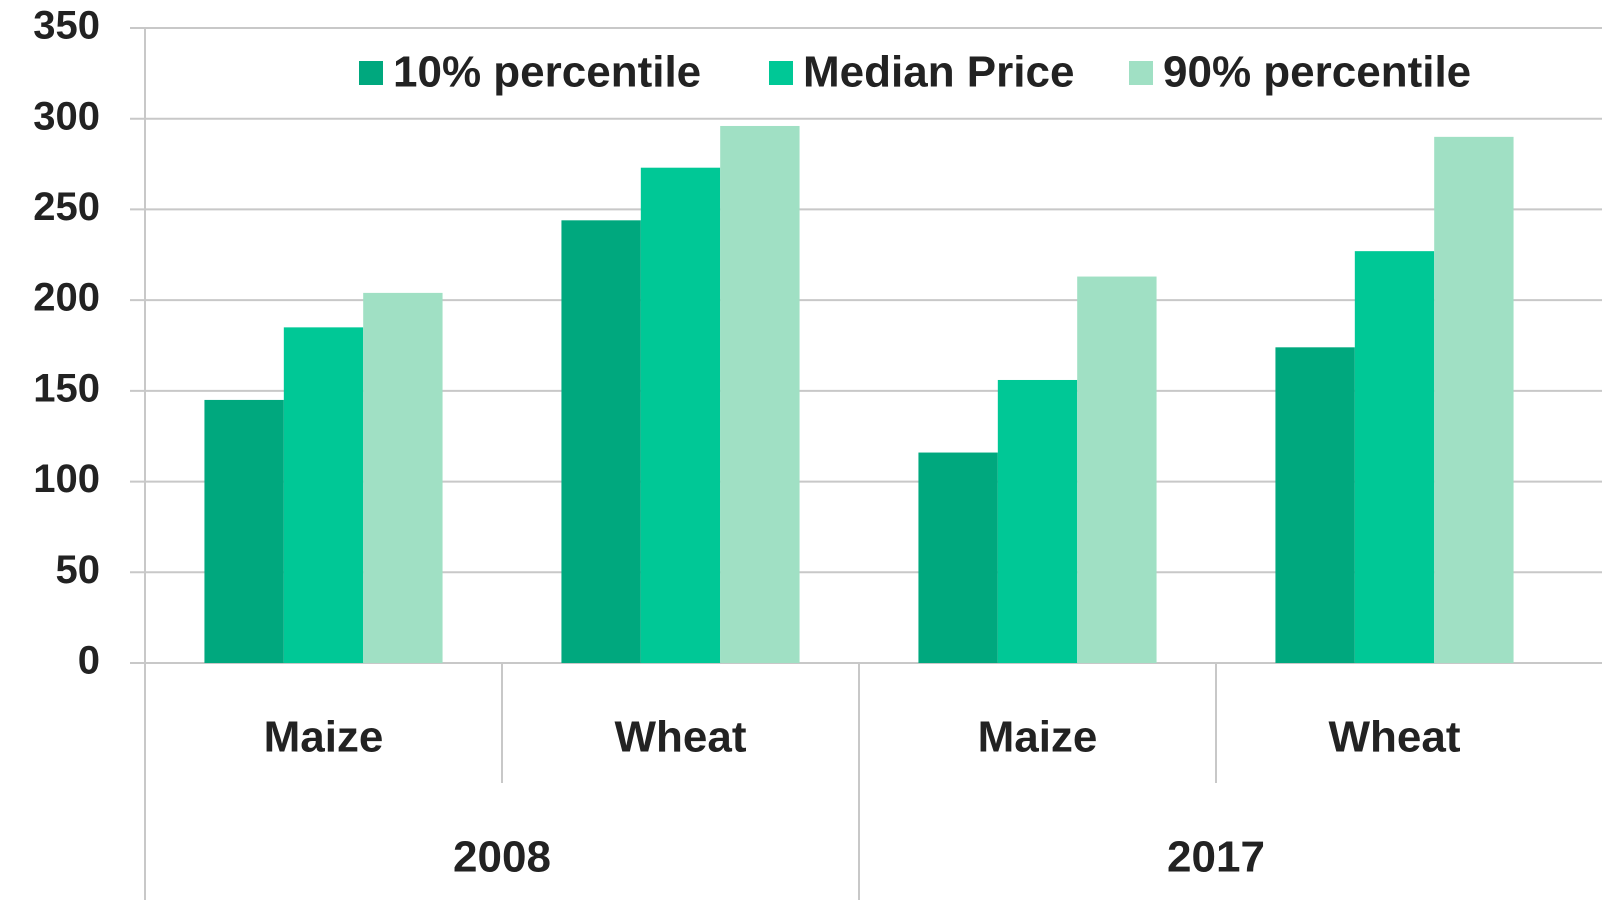 The width and height of the screenshot is (1602, 922). What do you see at coordinates (66, 26) in the screenshot?
I see `y-tick-label: 350` at bounding box center [66, 26].